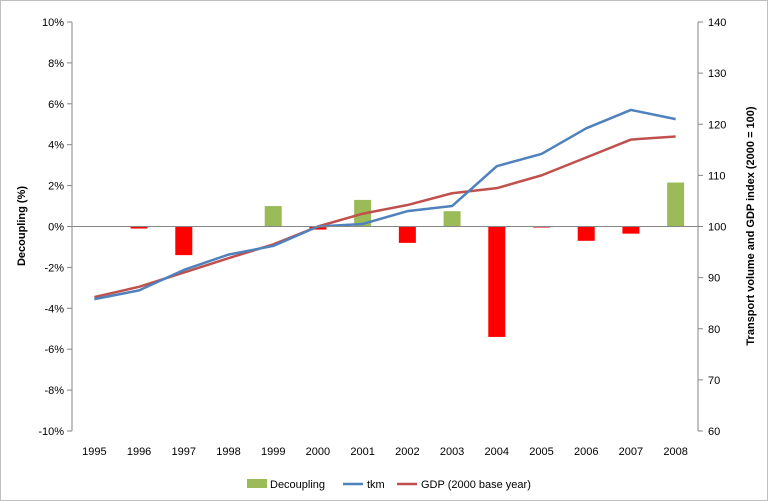 The width and height of the screenshot is (768, 501). Describe the element at coordinates (476, 485) in the screenshot. I see `legend-label-gdp: GDP (2000 base year)` at that location.